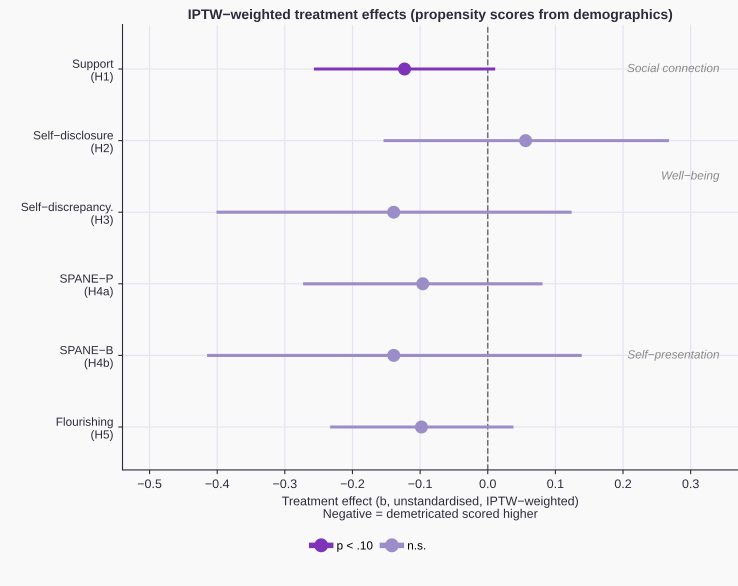 This screenshot has width=738, height=586. I want to click on x-axis-title: Treatment effect (b, unstandardised, IPTW−weighted) Negative = demetricated scored higher, so click(430, 508).